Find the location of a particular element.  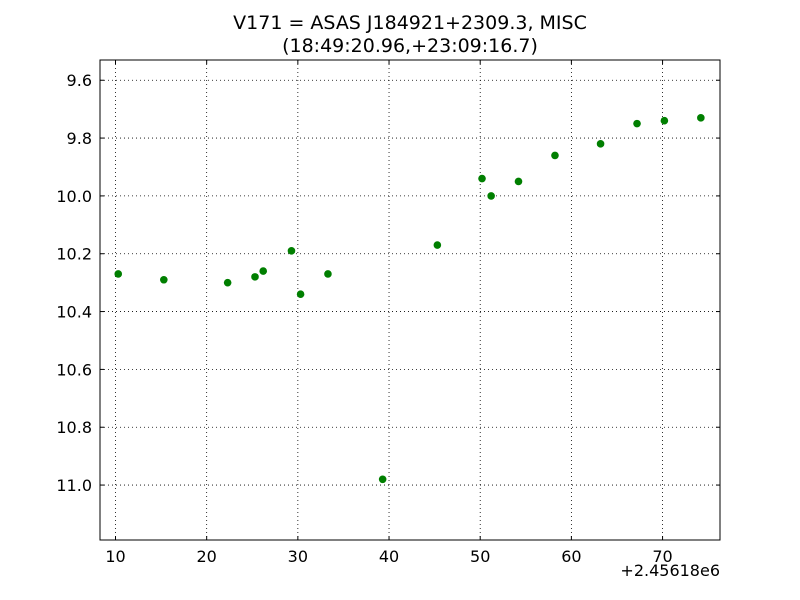

chart-title: V171 = ASAS J184921+2309.3, MISC is located at coordinates (410, 23).